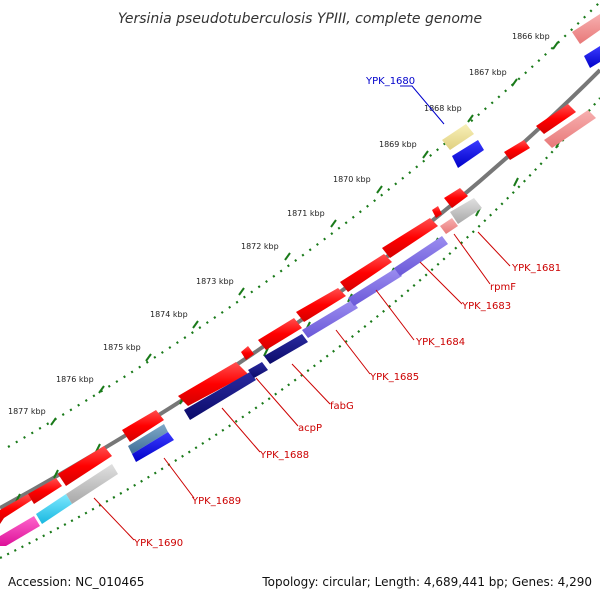 Image resolution: width=600 pixels, height=600 pixels. What do you see at coordinates (443, 108) in the screenshot?
I see `ruler-label: 1868 kbp` at bounding box center [443, 108].